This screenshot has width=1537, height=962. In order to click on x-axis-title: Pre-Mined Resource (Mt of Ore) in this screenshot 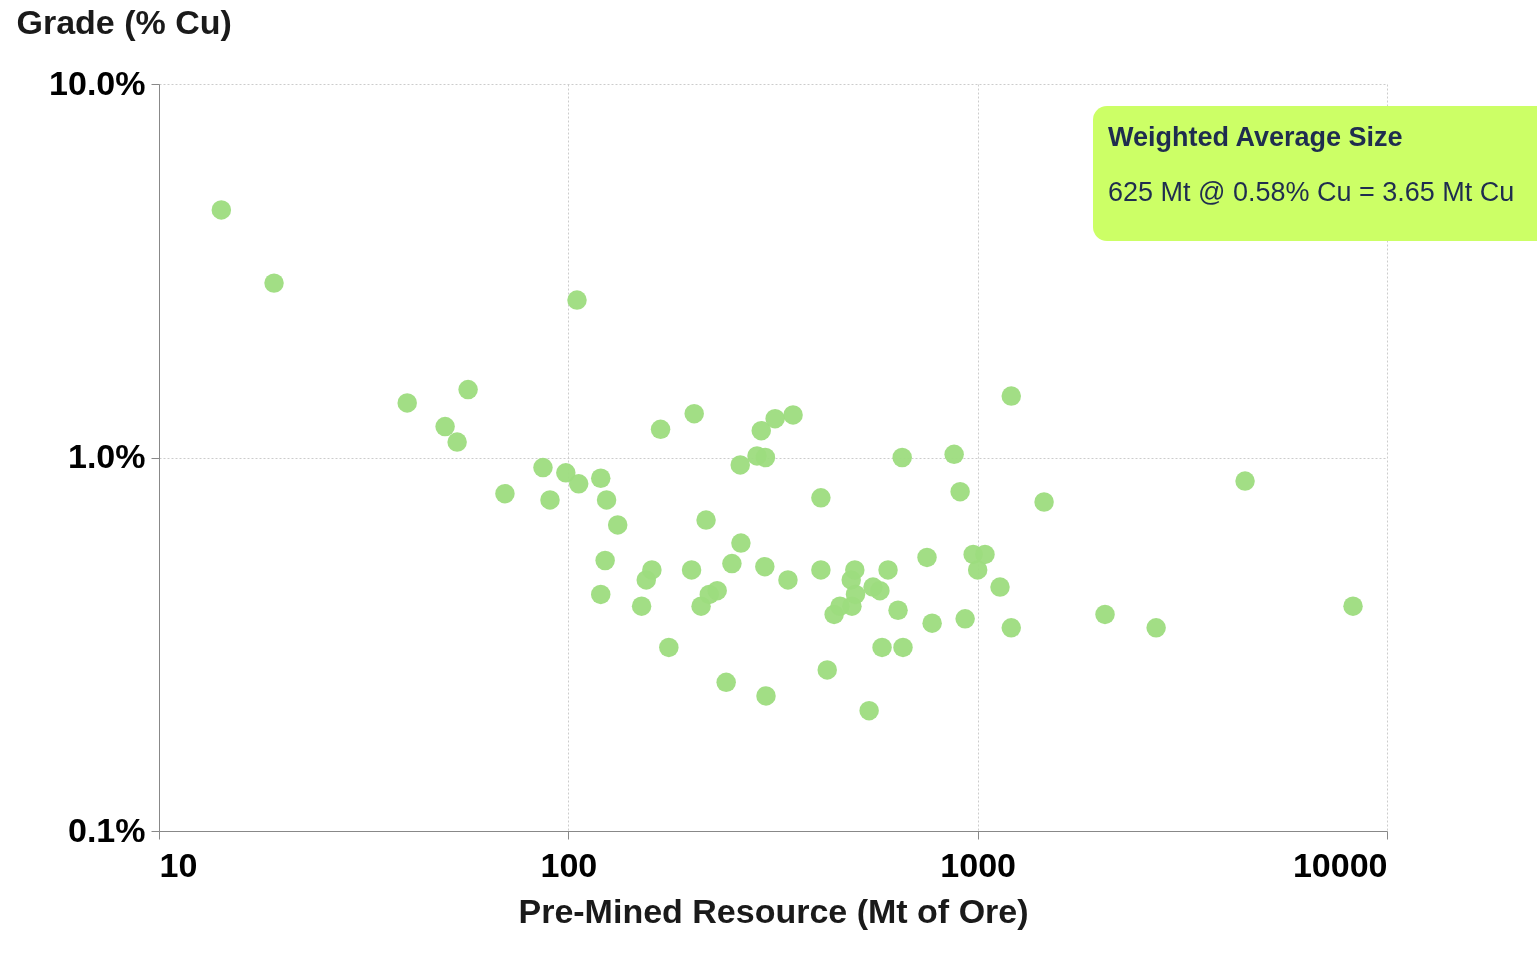, I will do `click(773, 910)`.